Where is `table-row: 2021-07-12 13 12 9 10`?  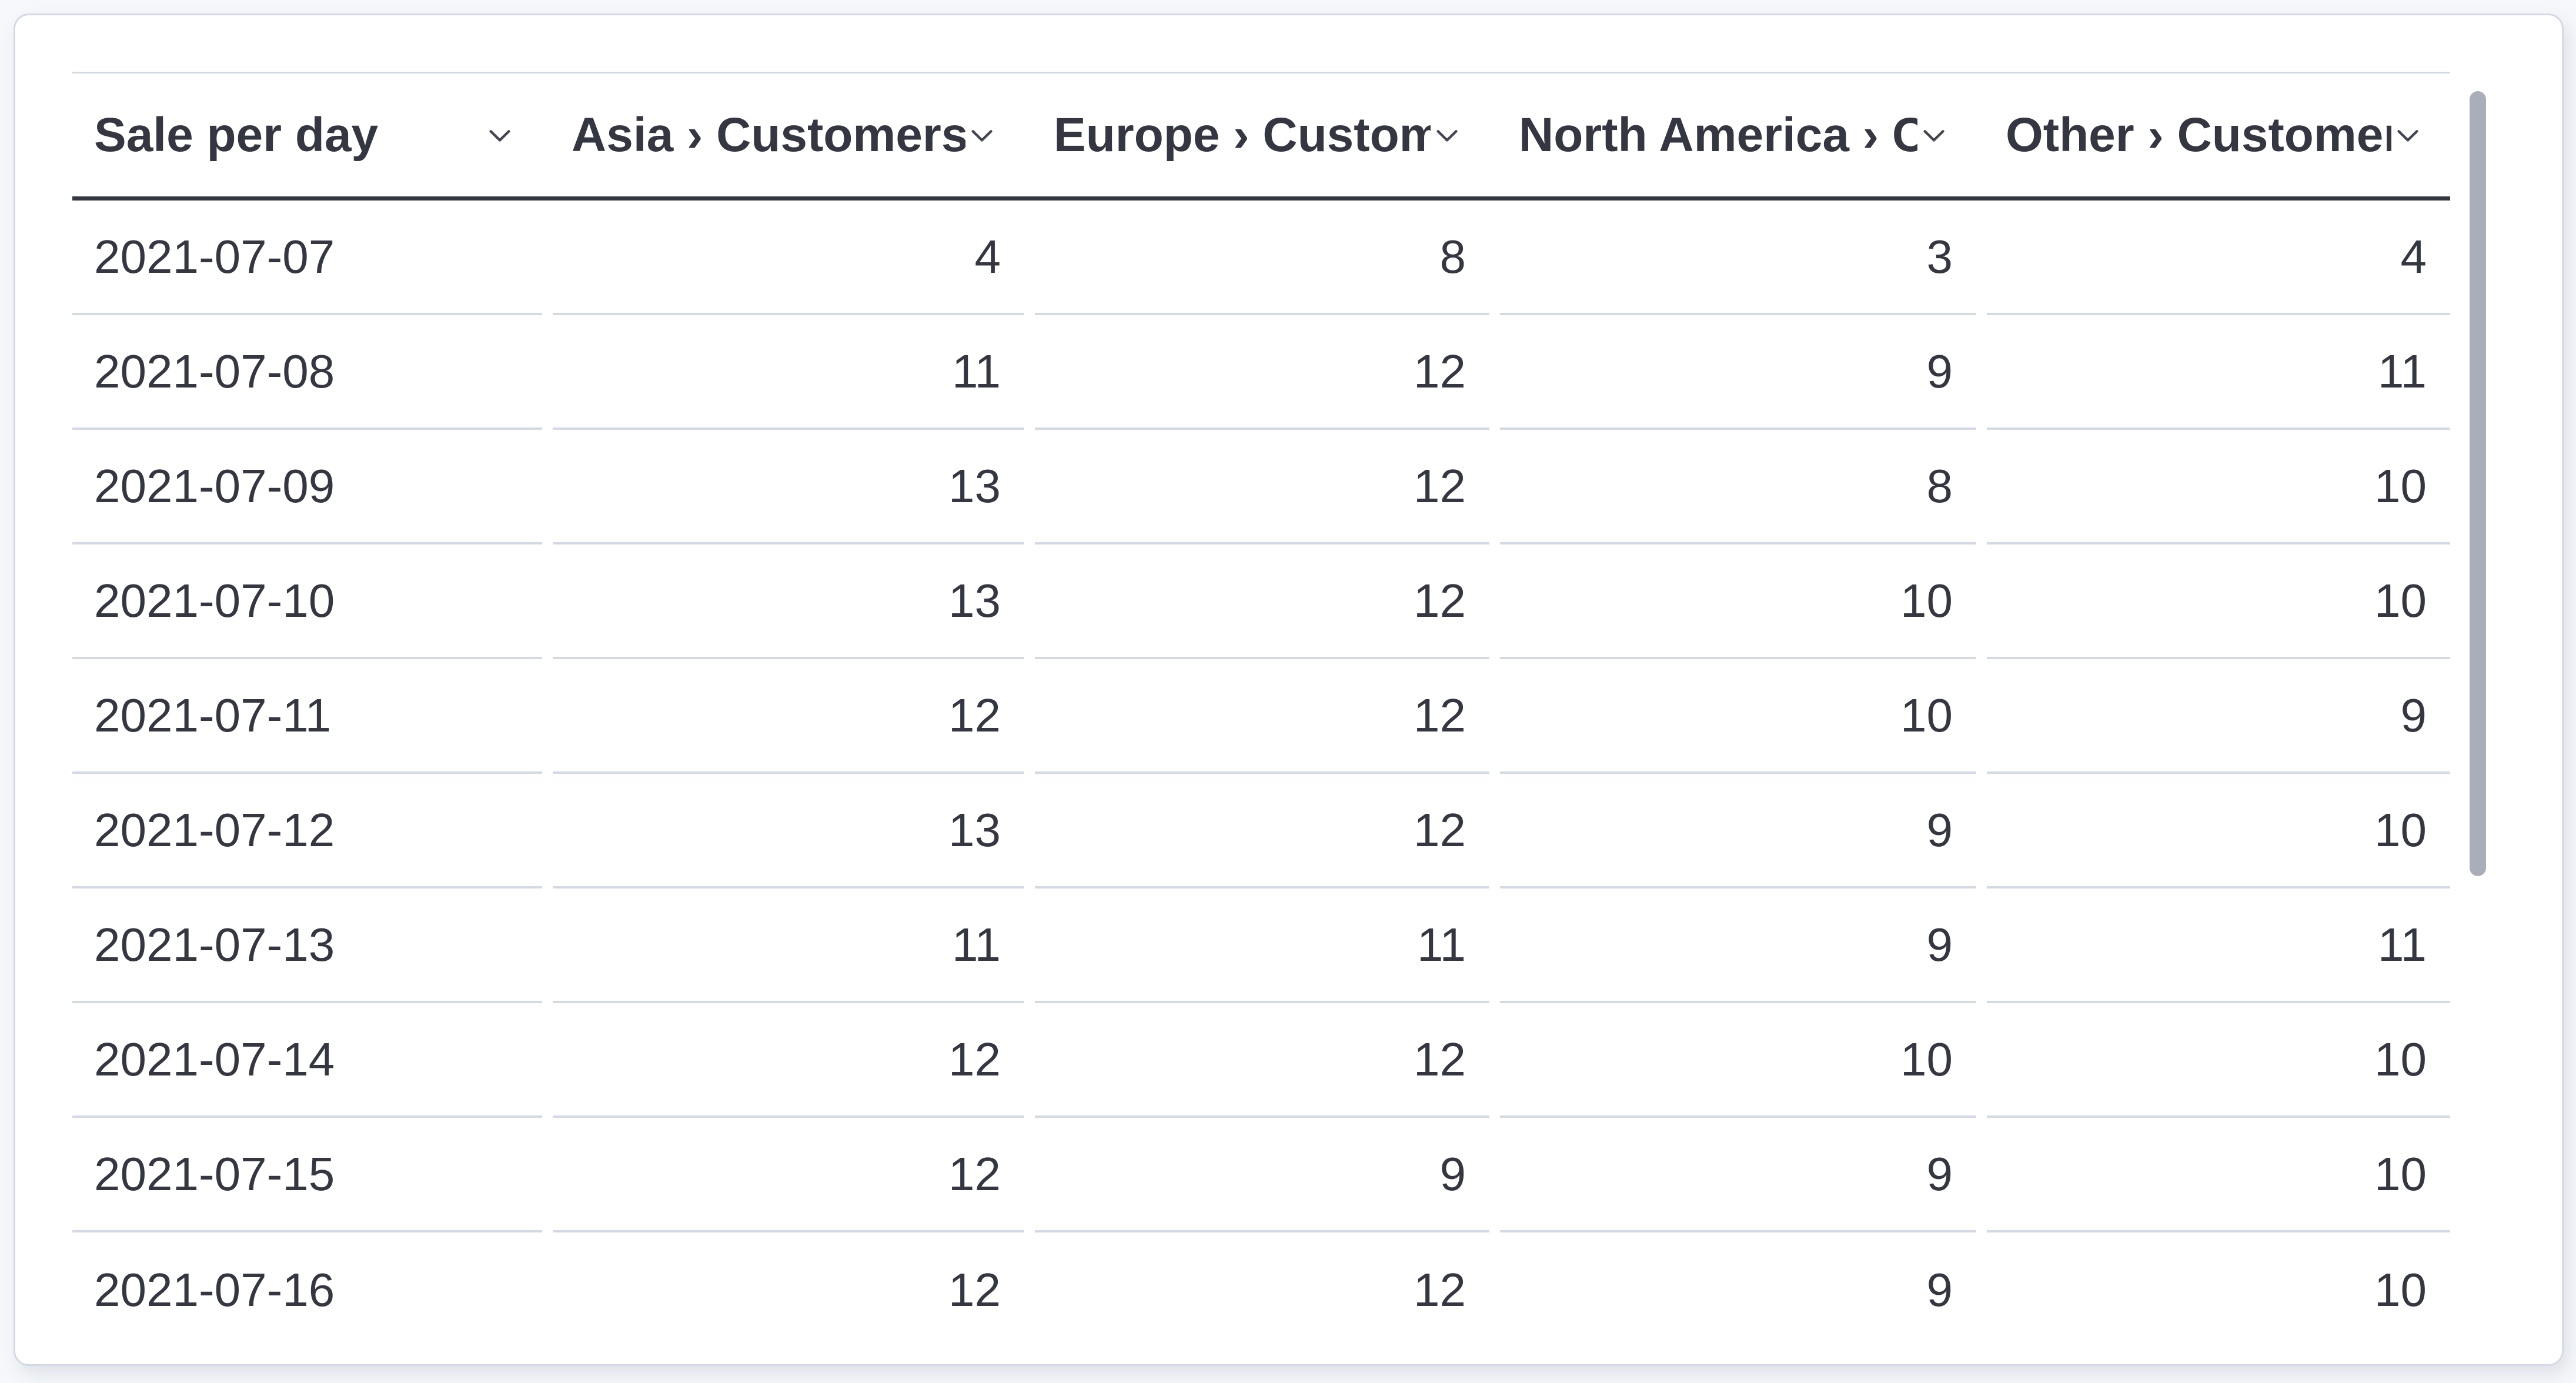
table-row: 2021-07-12 13 12 9 10 is located at coordinates (1261, 831).